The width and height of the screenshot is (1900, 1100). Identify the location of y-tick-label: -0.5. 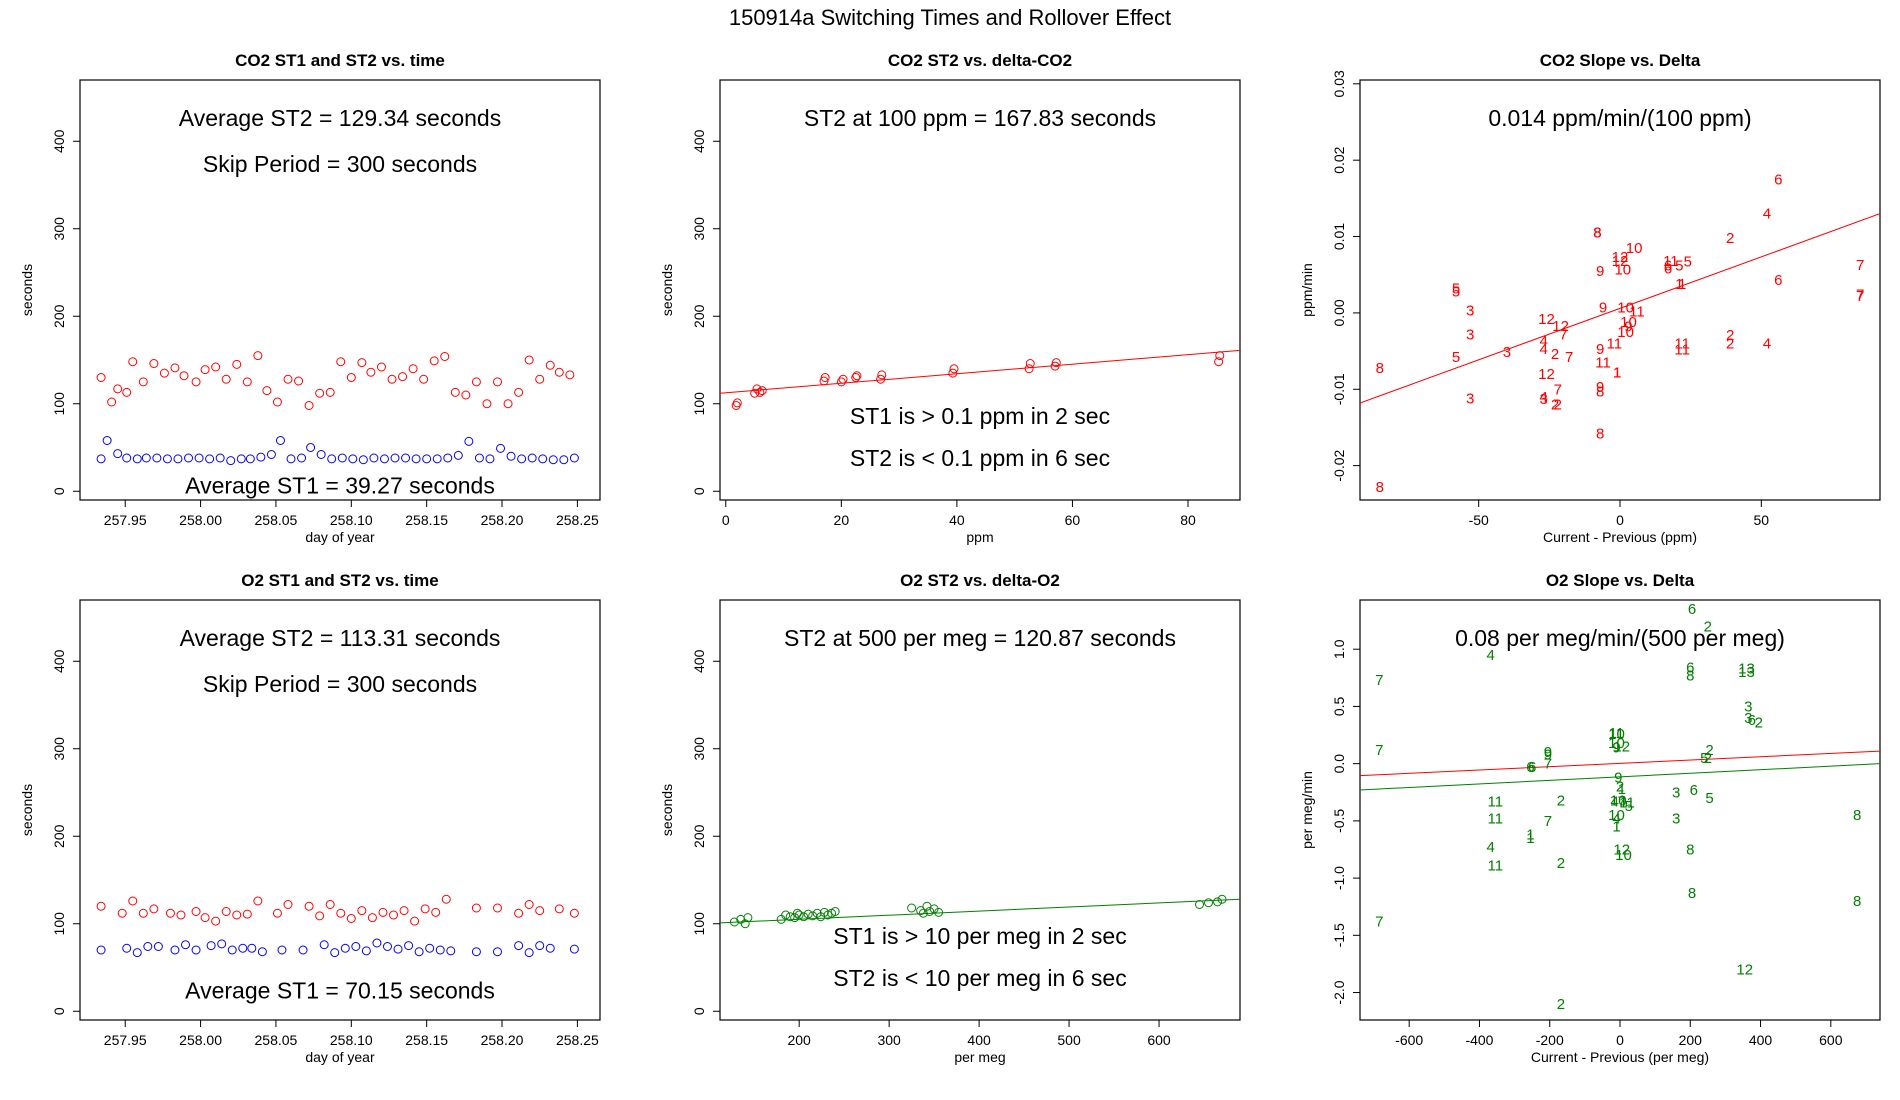
(1339, 821).